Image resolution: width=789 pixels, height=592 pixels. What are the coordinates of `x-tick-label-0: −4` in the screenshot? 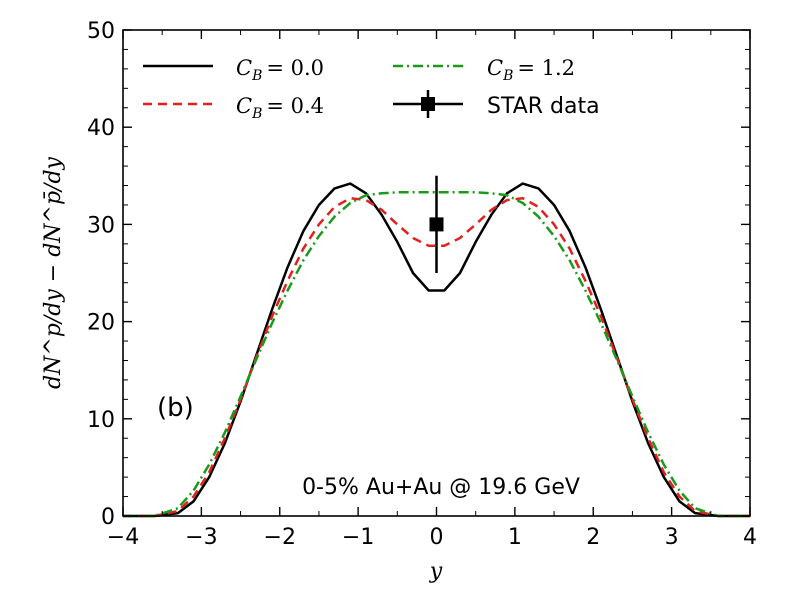 It's located at (123, 537).